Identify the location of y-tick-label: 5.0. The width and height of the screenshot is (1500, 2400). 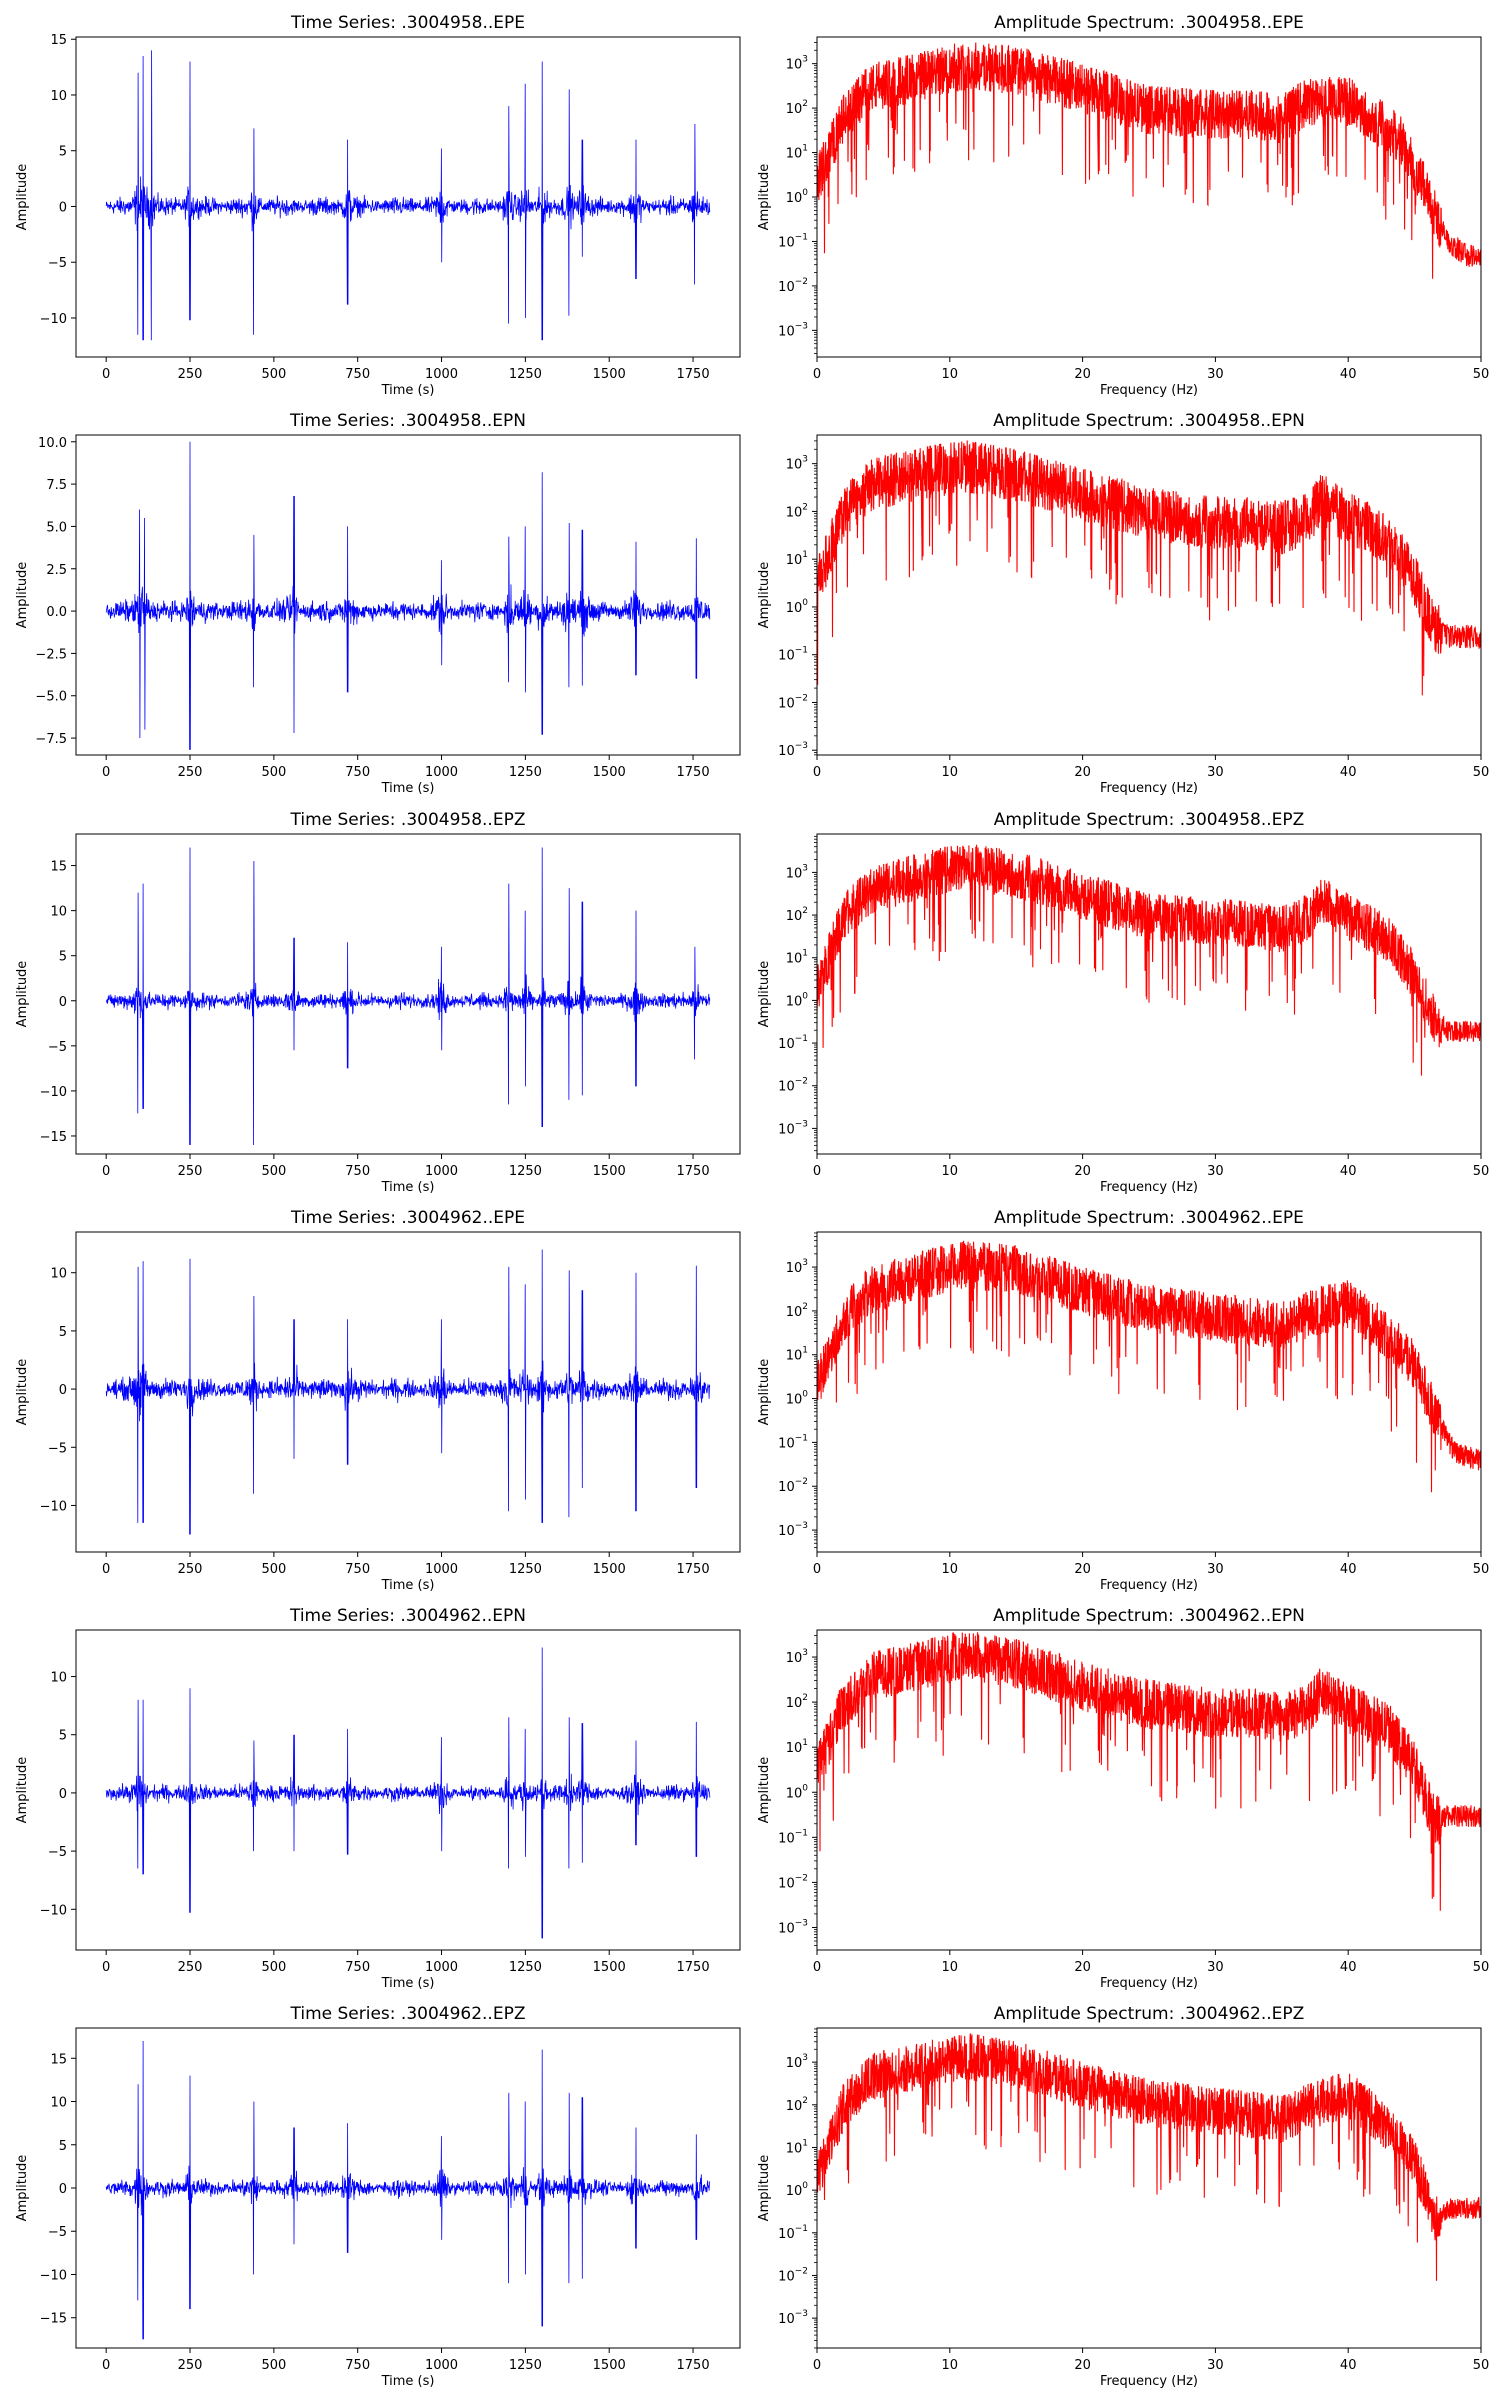
(56, 527).